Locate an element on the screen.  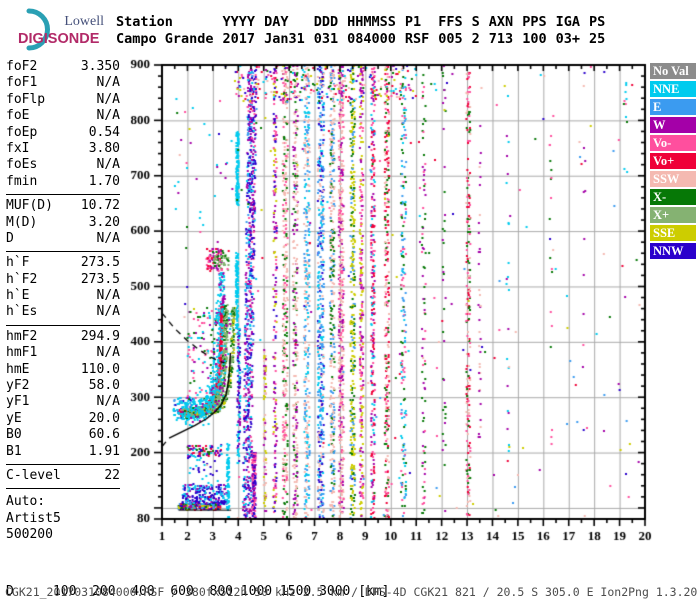
param-value: 294.9 is located at coordinates (100, 336).